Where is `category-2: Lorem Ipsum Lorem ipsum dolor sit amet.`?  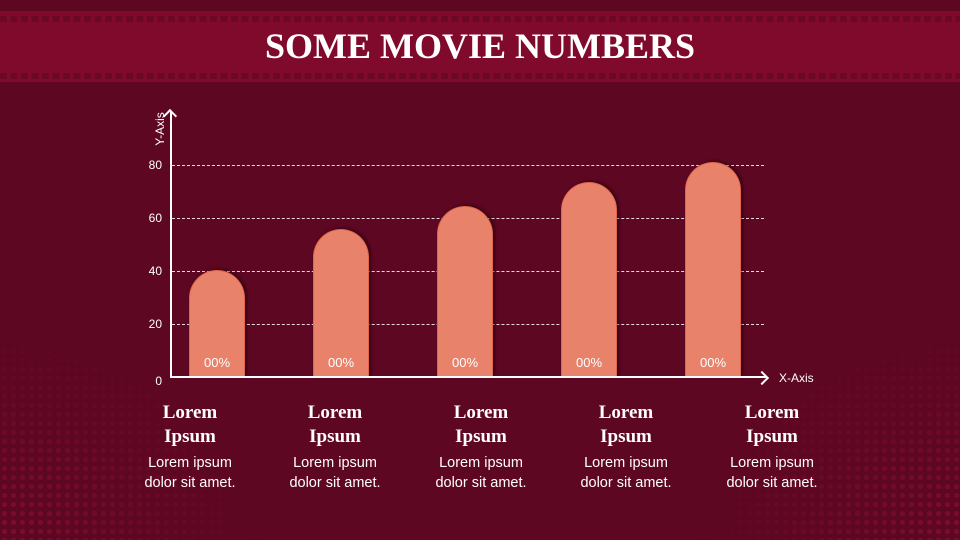
category-2: Lorem Ipsum Lorem ipsum dolor sit amet. is located at coordinates (335, 447).